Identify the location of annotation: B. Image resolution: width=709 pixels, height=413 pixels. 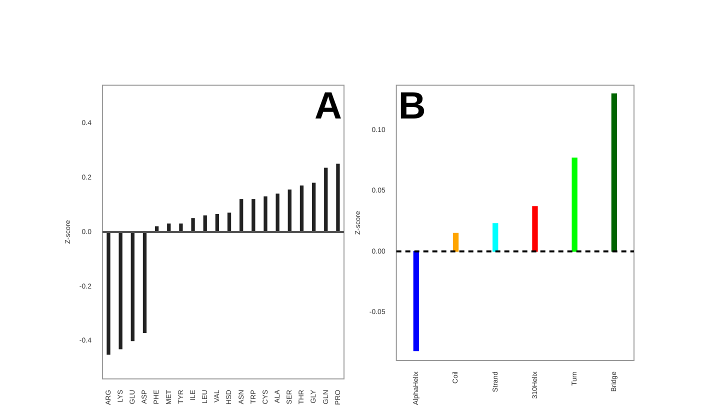
(412, 107).